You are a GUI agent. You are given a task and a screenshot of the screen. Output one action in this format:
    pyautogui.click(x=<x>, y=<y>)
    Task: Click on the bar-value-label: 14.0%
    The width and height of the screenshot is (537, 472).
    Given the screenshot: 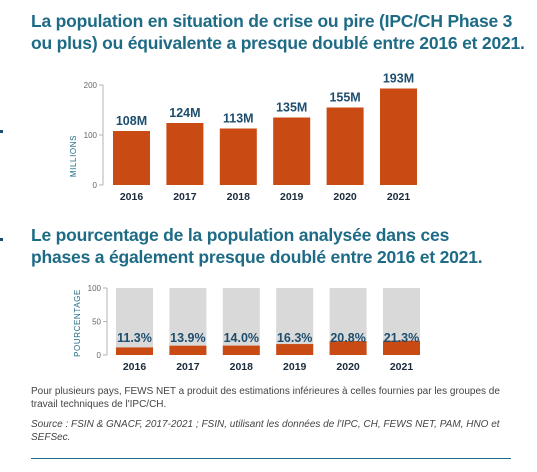 What is the action you would take?
    pyautogui.click(x=241, y=338)
    